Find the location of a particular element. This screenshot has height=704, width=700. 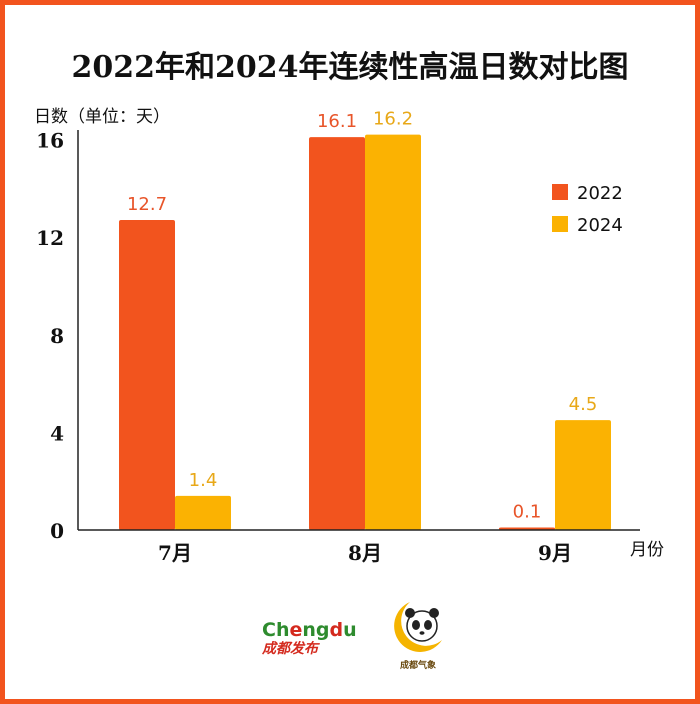

chengdu-fabu-text: 成都发布 is located at coordinates (290, 649).